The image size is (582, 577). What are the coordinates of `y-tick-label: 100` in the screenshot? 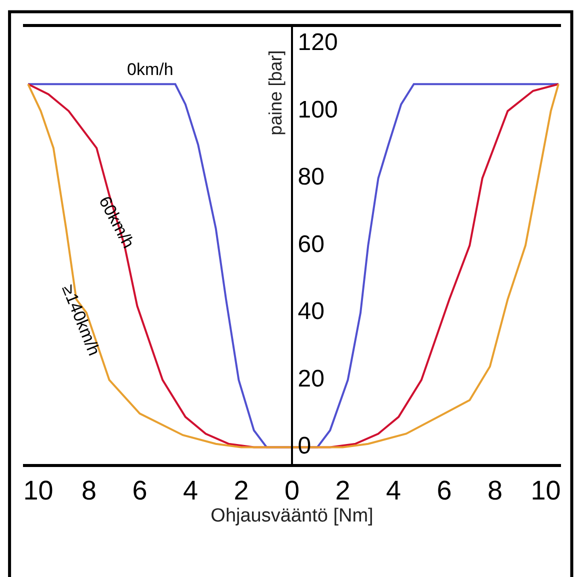 It's located at (318, 110).